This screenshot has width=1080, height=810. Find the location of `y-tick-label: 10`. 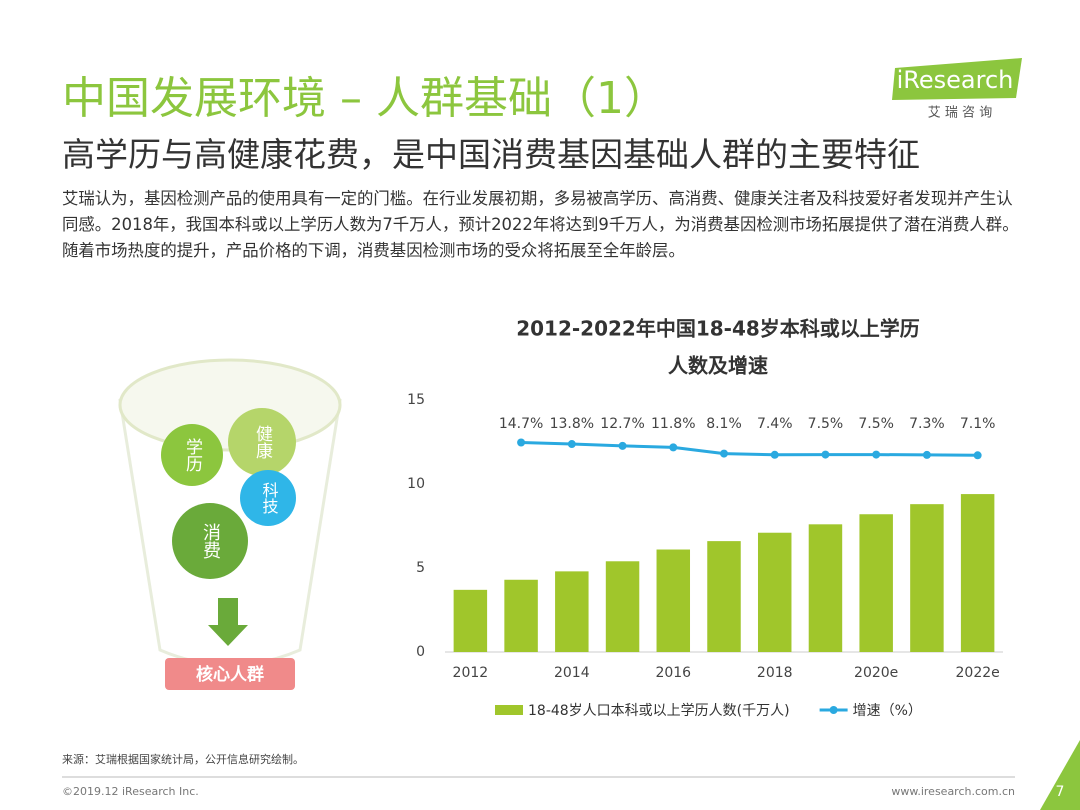

y-tick-label: 10 is located at coordinates (416, 484).